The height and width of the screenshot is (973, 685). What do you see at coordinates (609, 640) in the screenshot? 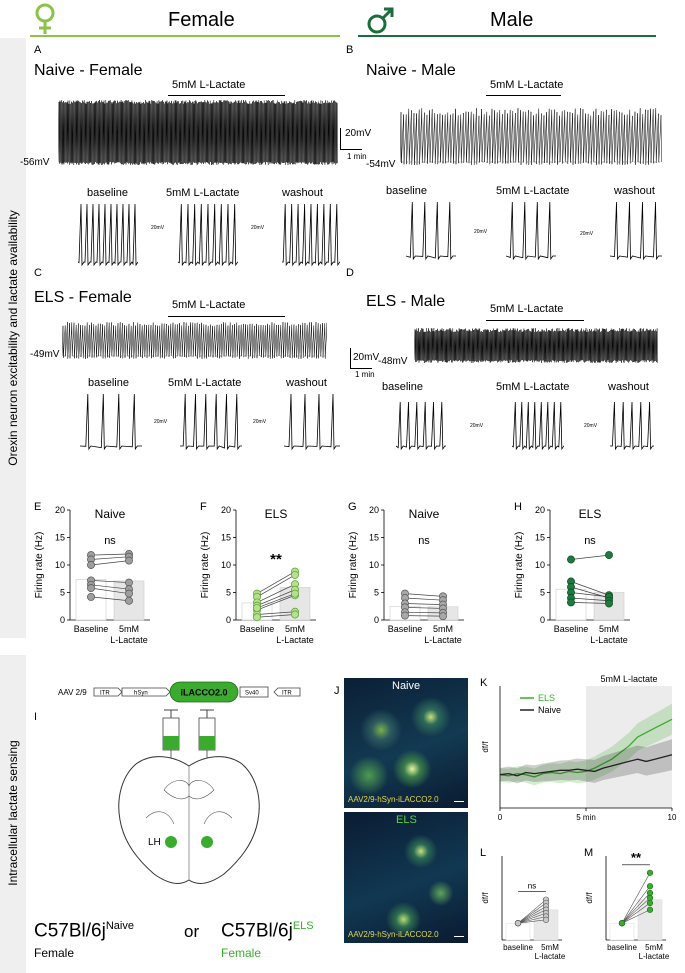
I see `x-label-lactate: L-Lactate` at bounding box center [609, 640].